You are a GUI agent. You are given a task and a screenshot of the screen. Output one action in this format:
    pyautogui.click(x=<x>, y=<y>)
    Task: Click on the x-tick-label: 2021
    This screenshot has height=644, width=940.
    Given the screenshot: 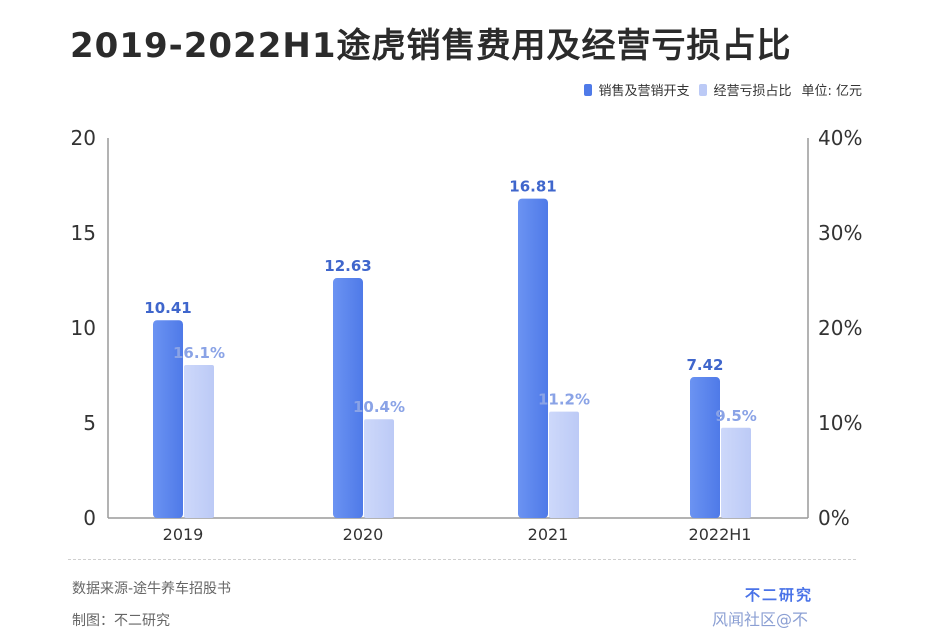 What is the action you would take?
    pyautogui.click(x=548, y=534)
    